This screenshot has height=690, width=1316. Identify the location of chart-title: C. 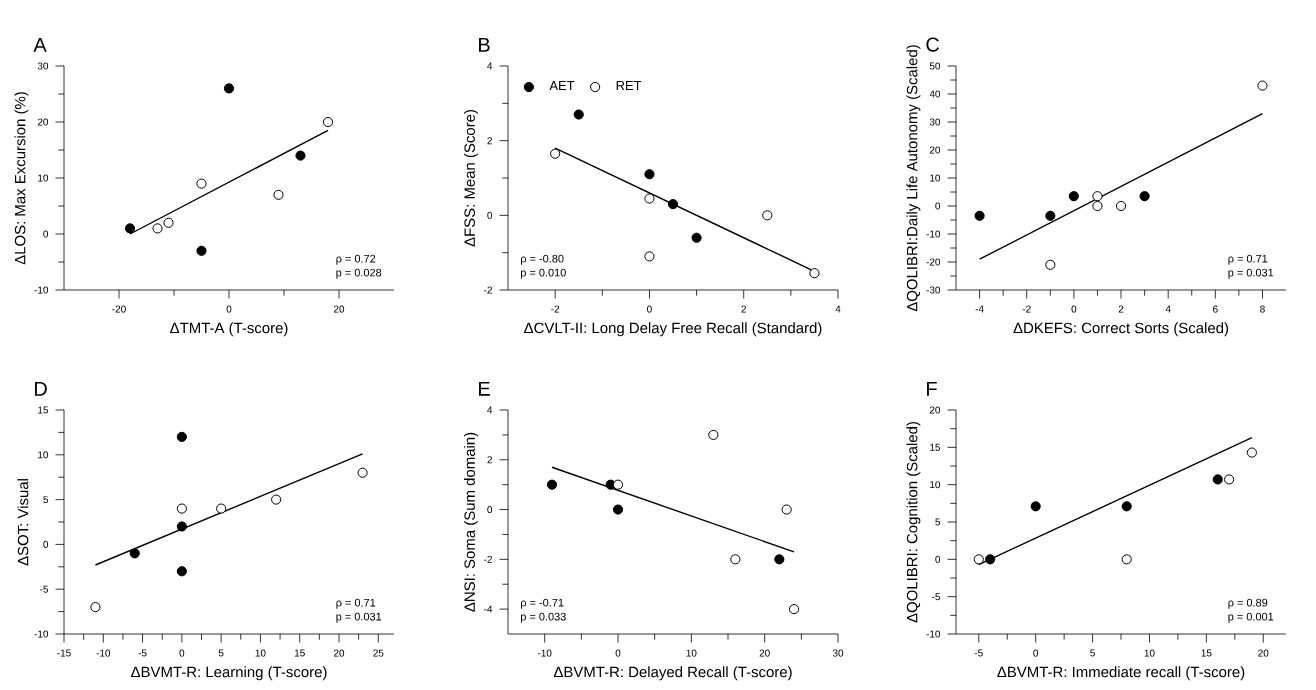
(933, 44).